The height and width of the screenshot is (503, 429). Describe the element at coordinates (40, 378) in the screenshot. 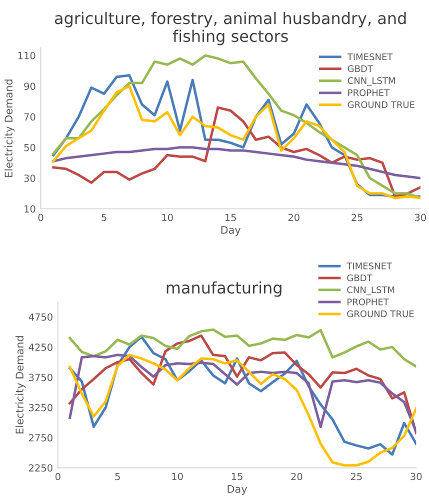

I see `y-tick-label: 3750` at that location.